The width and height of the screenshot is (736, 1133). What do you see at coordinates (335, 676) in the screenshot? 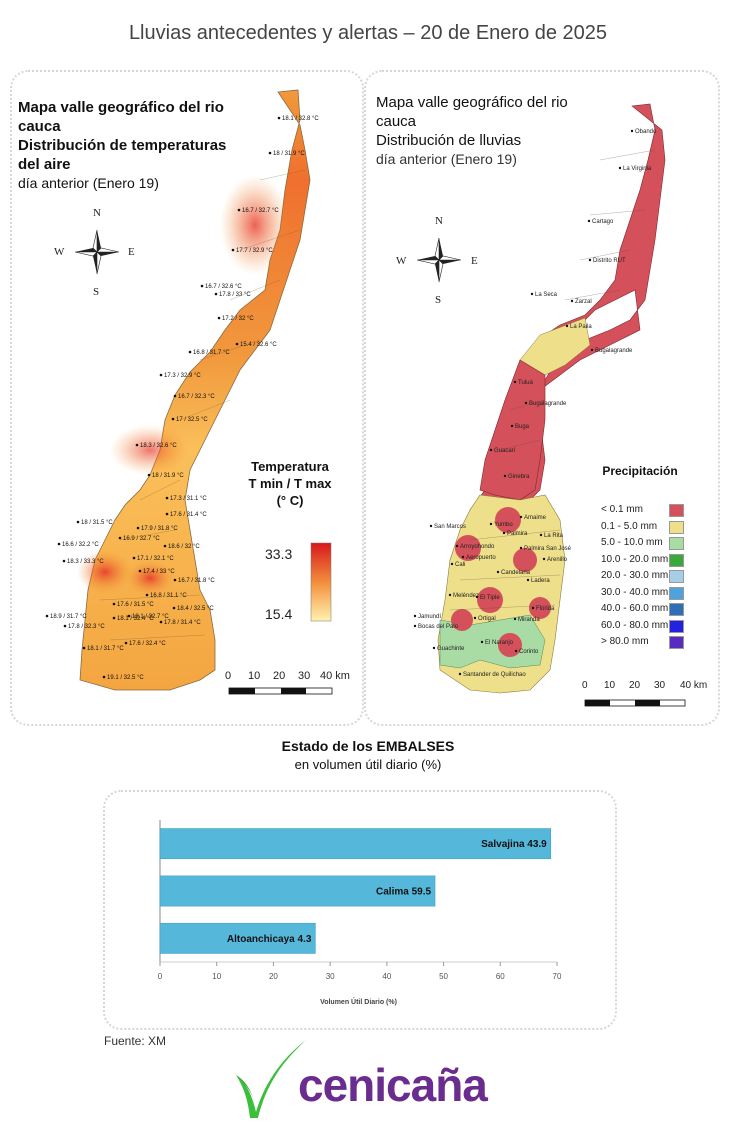
I see `temp-scale-40: 40 km` at bounding box center [335, 676].